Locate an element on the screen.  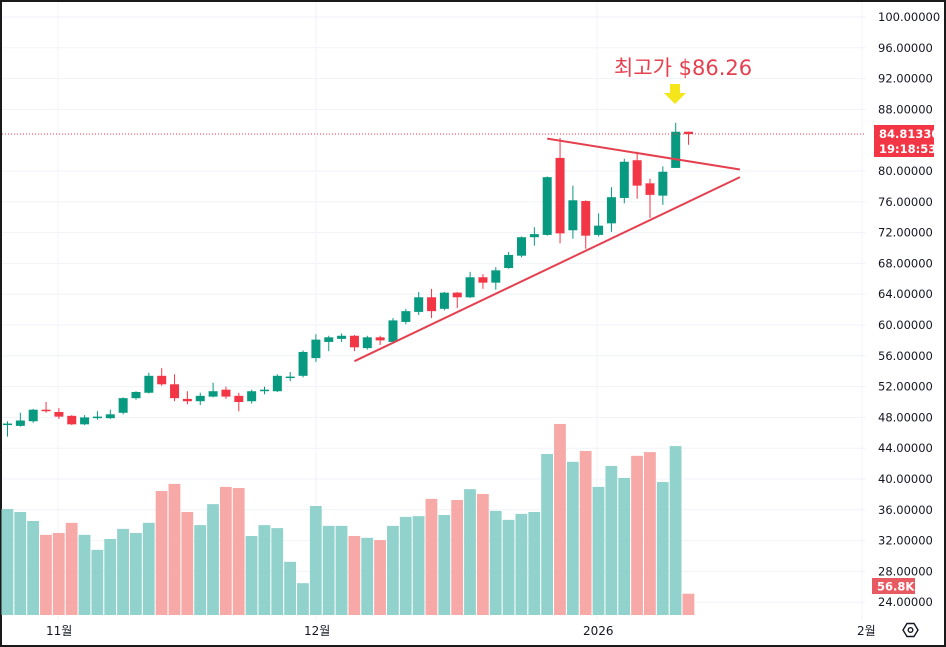
candle-countdown: 19:18:53 is located at coordinates (907, 149).